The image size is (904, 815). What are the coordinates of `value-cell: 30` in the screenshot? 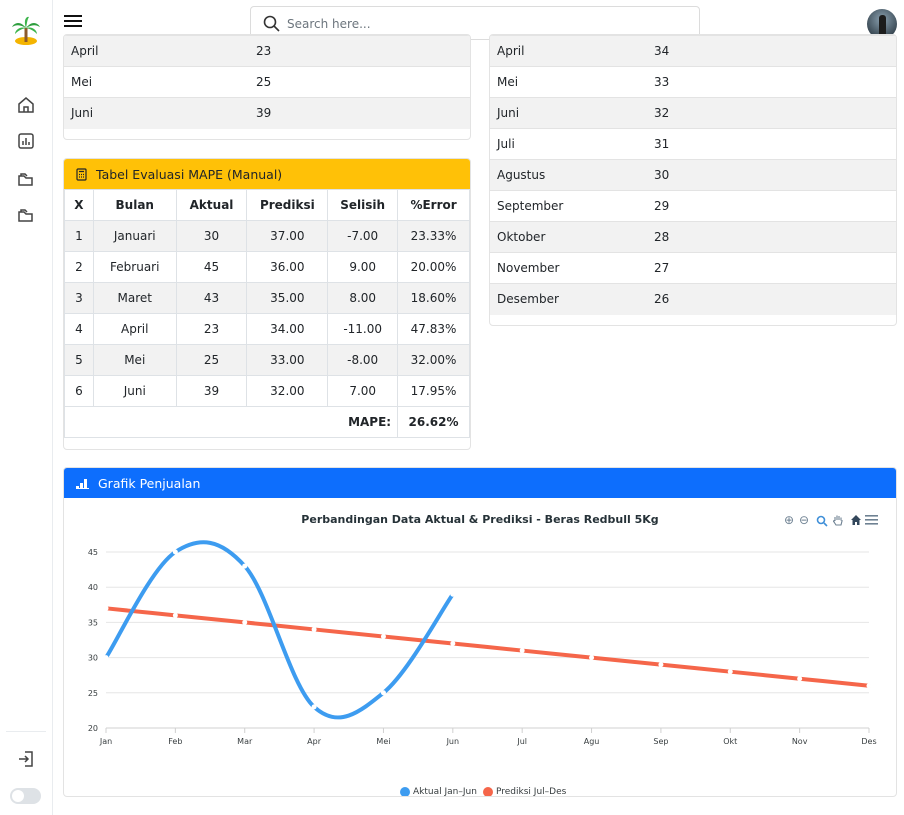 It's located at (771, 175).